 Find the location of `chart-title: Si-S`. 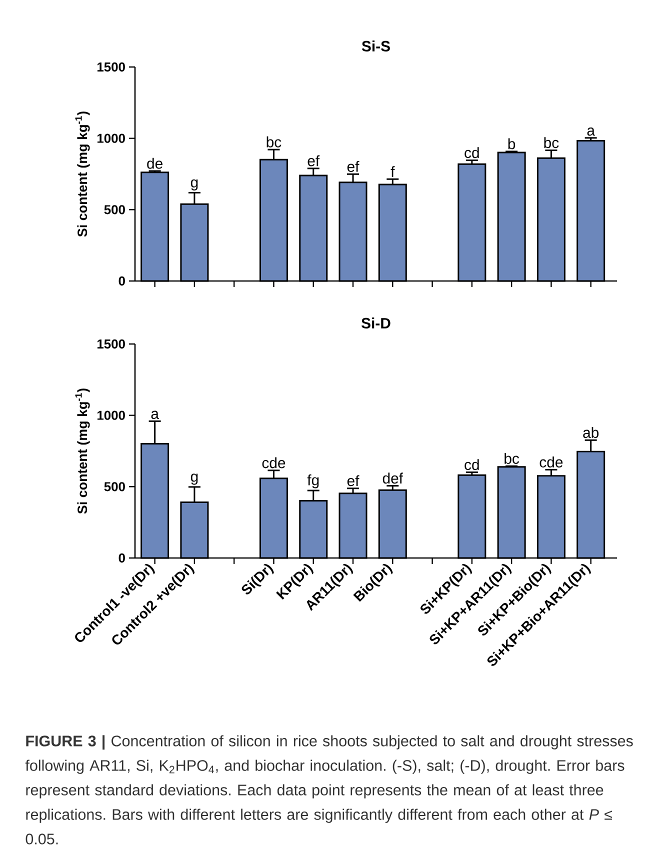

chart-title: Si-S is located at coordinates (376, 46).